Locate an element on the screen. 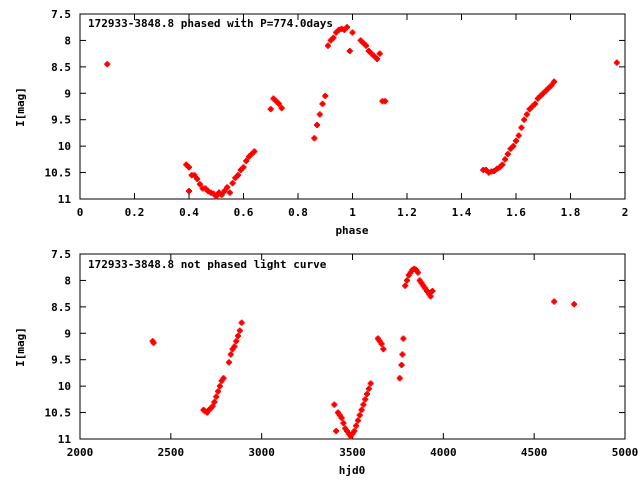  phased-y-tick-label: 7.5 is located at coordinates (61, 14).